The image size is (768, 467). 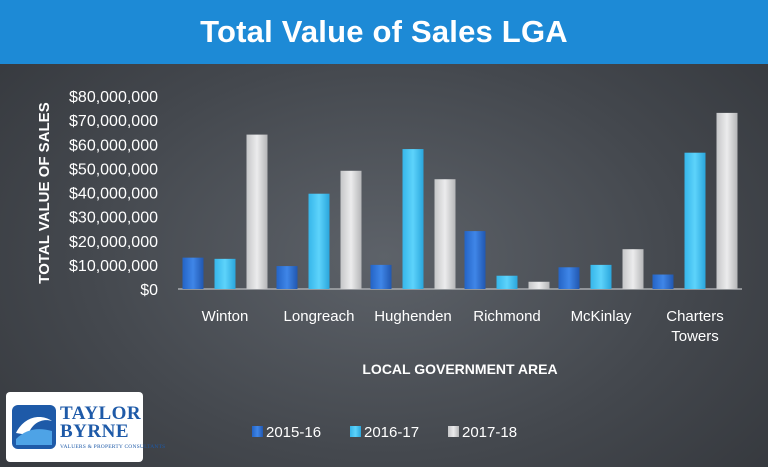 What do you see at coordinates (489, 432) in the screenshot?
I see `legend-label: 2017-18` at bounding box center [489, 432].